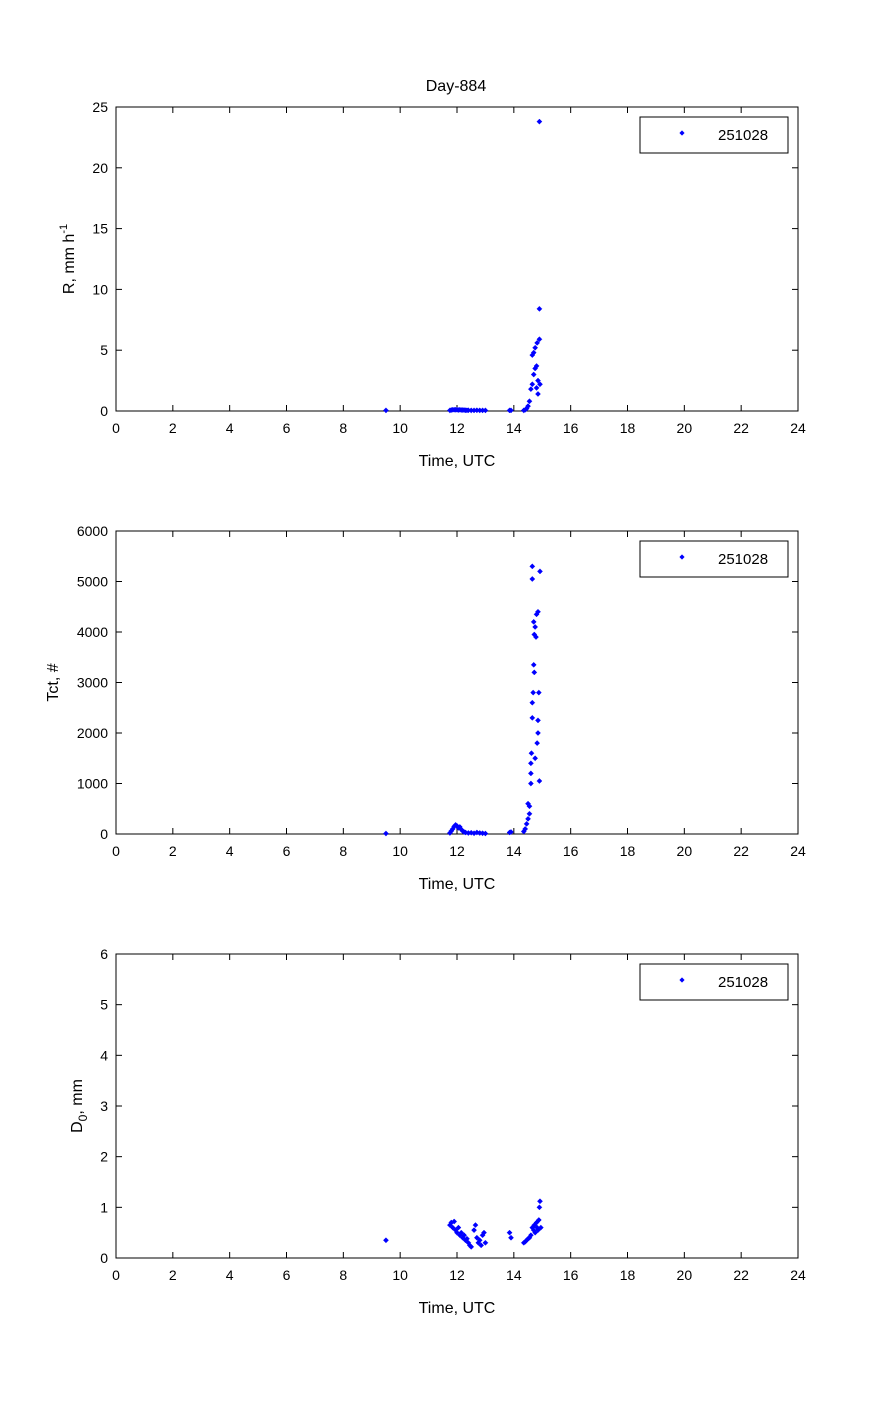 This screenshot has height=1412, width=883. I want to click on y-tick-label: 1000, so click(92, 784).